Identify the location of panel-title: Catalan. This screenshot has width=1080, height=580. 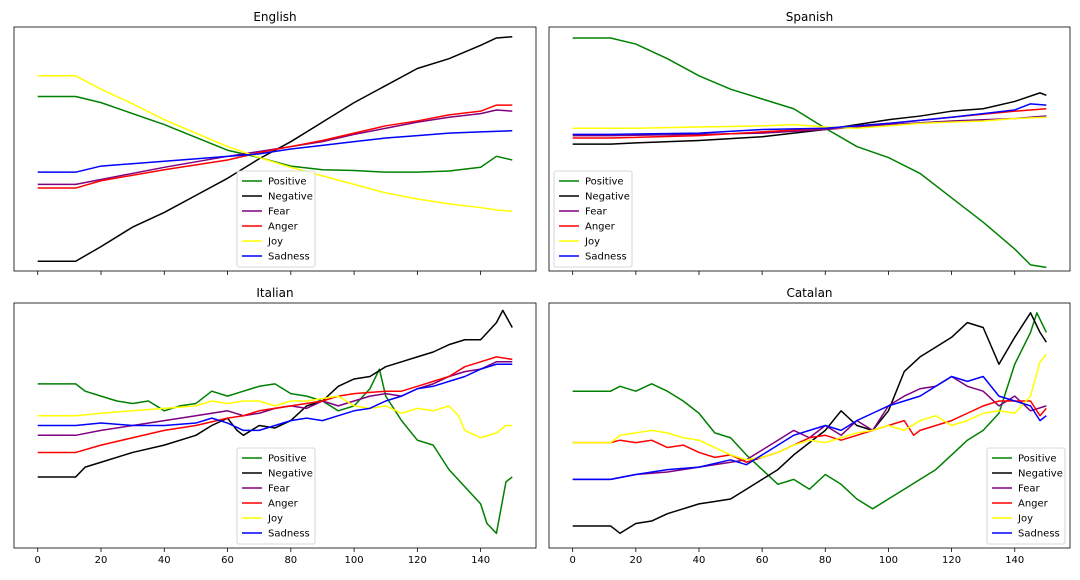
(809, 293).